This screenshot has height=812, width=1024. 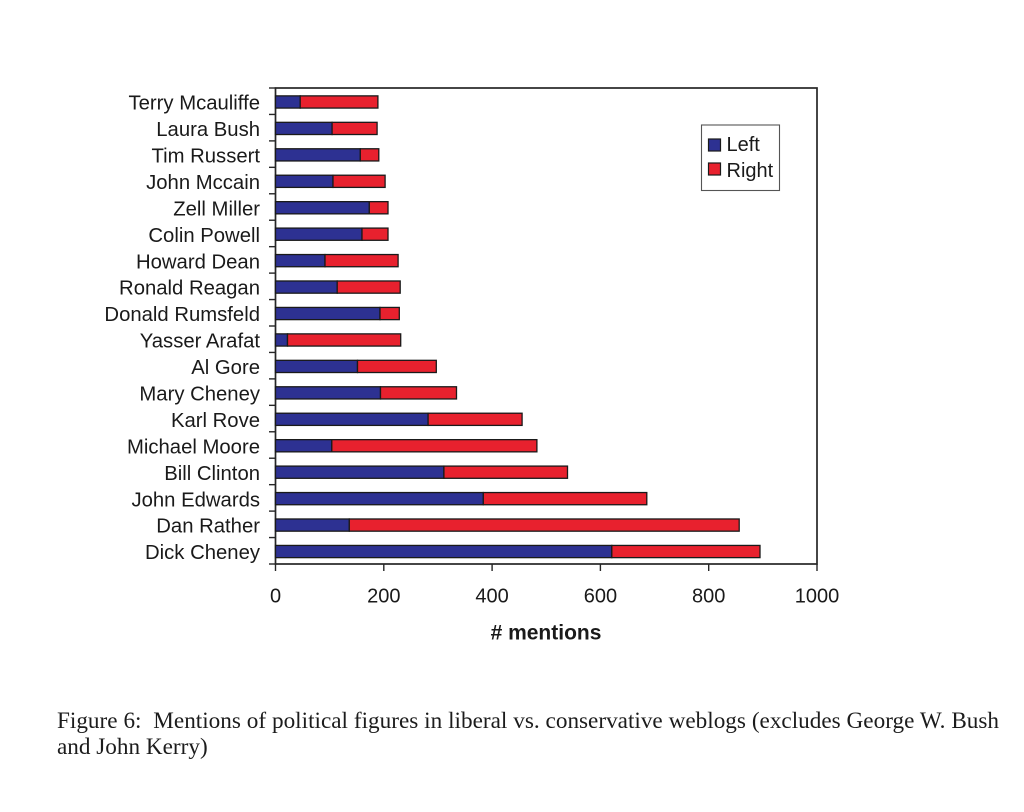 What do you see at coordinates (200, 342) in the screenshot?
I see `svg-text: Yasser Arafat` at bounding box center [200, 342].